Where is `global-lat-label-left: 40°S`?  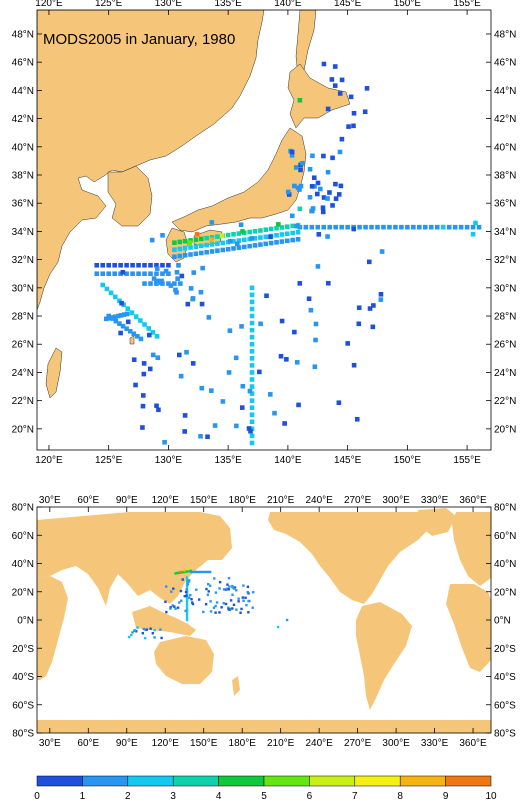
global-lat-label-left: 40°S is located at coordinates (23, 677).